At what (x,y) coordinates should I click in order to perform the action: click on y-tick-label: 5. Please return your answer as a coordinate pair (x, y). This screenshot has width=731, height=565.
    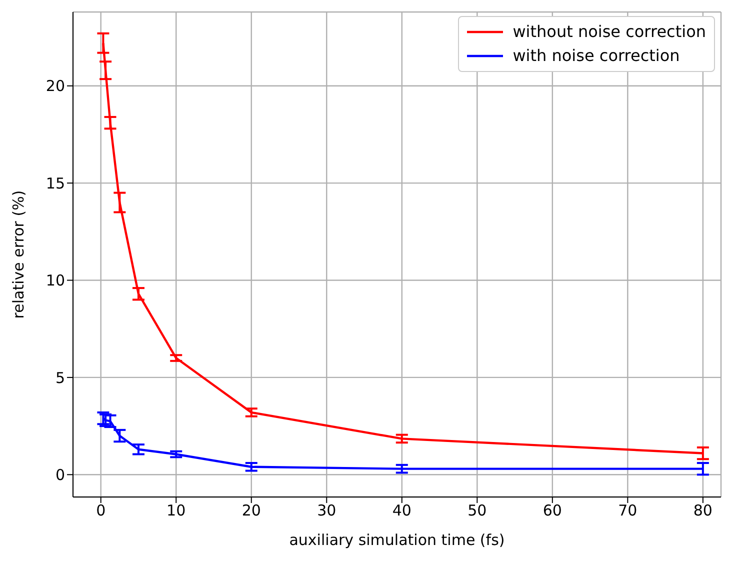
    Looking at the image, I should click on (60, 377).